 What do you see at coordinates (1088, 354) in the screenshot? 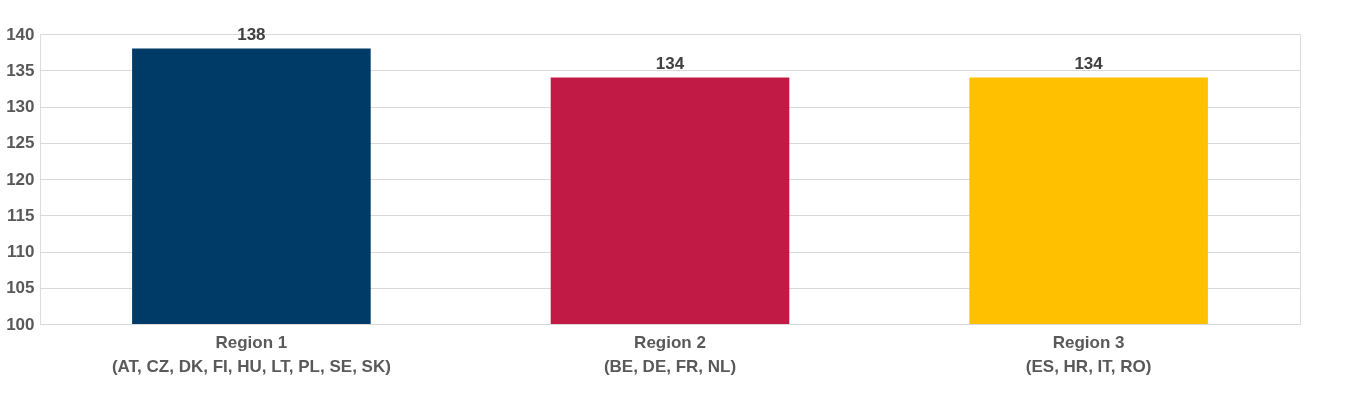
I see `x-tick-label: Region 3 (ES, HR, IT, RO)` at bounding box center [1088, 354].